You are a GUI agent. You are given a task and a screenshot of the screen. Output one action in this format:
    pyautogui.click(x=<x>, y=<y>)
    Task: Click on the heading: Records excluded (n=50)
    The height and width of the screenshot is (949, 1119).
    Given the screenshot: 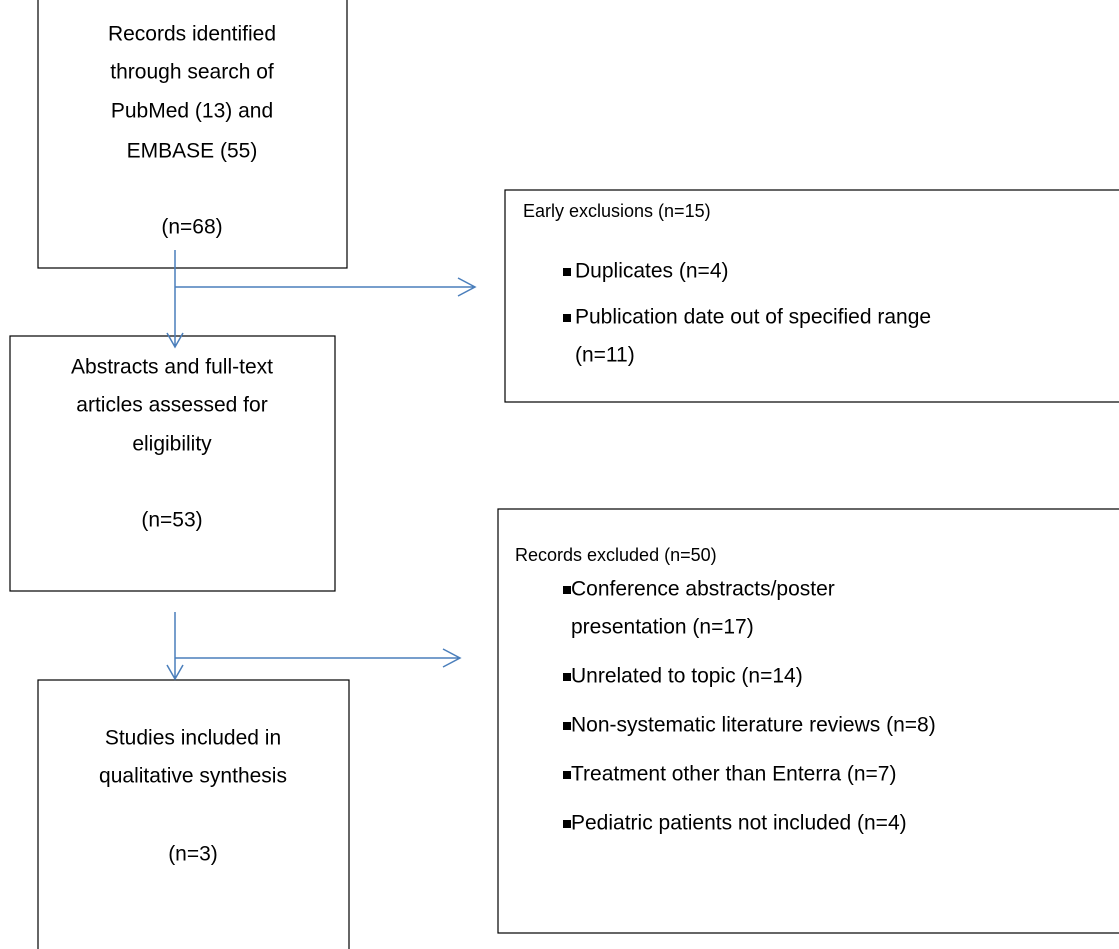 What is the action you would take?
    pyautogui.click(x=616, y=555)
    